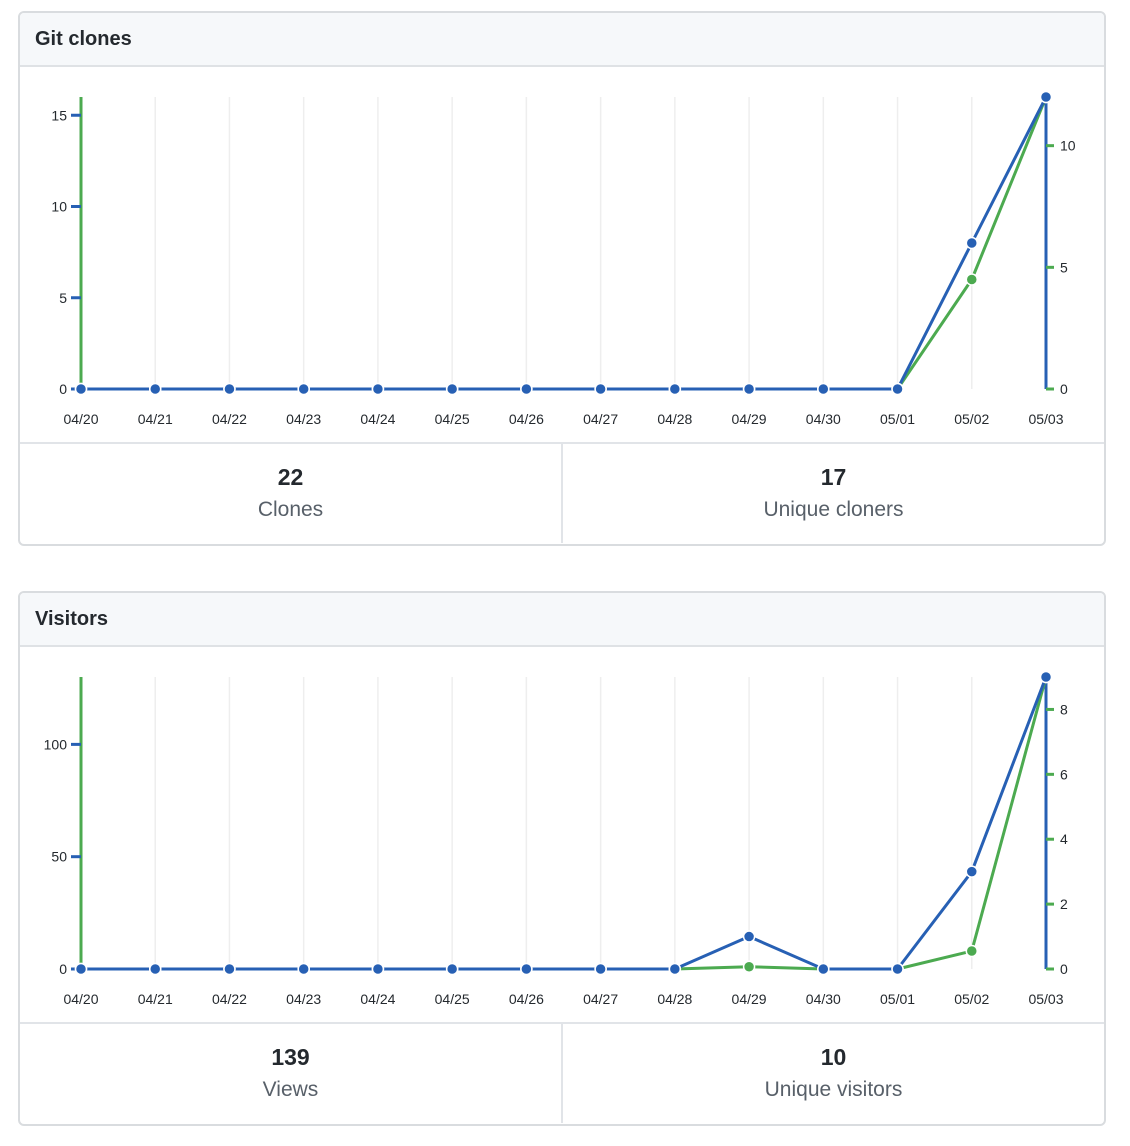 This screenshot has width=1130, height=1146. I want to click on clones-x-tick-label: 04/29, so click(749, 419).